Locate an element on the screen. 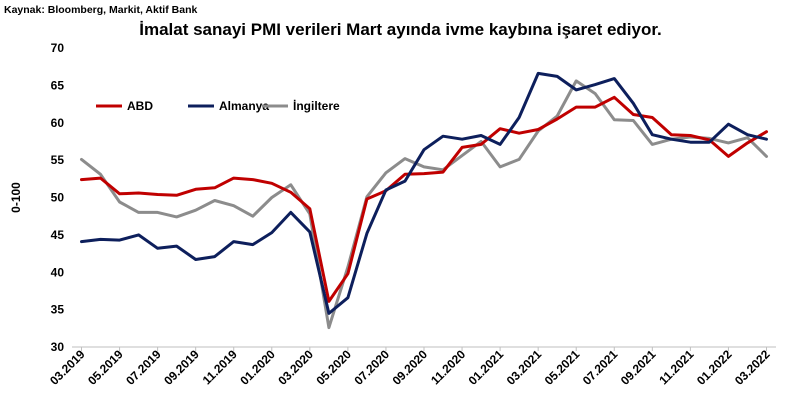  y-tick-label: 50 is located at coordinates (58, 198).